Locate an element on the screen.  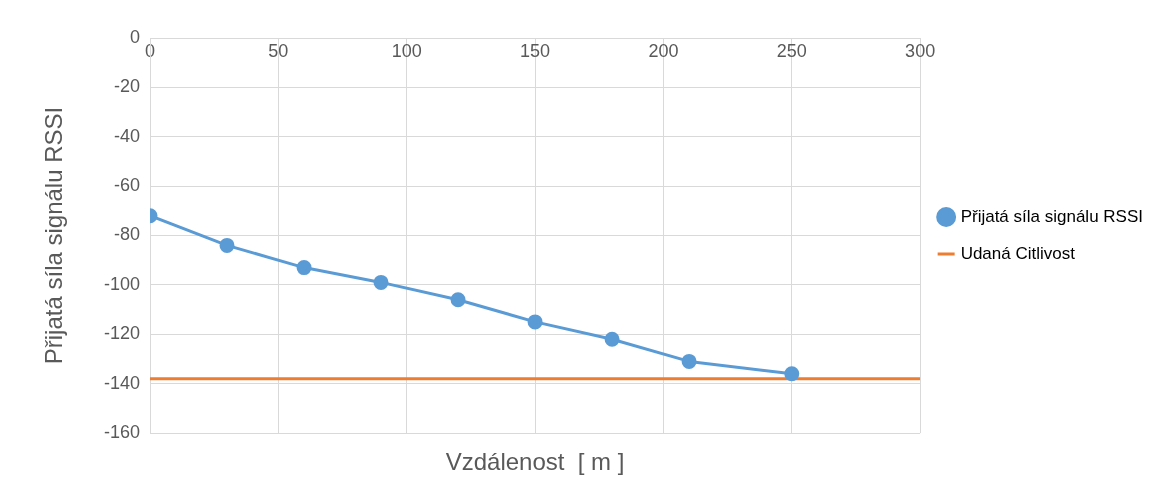
y-tick-label: -60 is located at coordinates (126, 185).